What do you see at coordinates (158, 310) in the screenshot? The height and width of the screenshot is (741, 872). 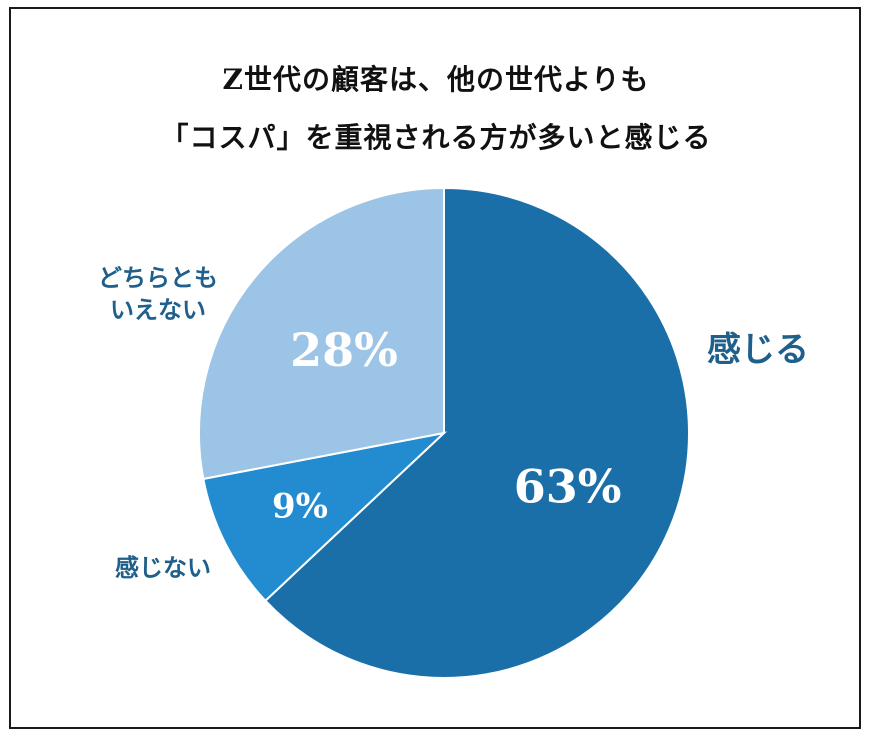 I see `pie-category-label-3-line-2: いえない` at bounding box center [158, 310].